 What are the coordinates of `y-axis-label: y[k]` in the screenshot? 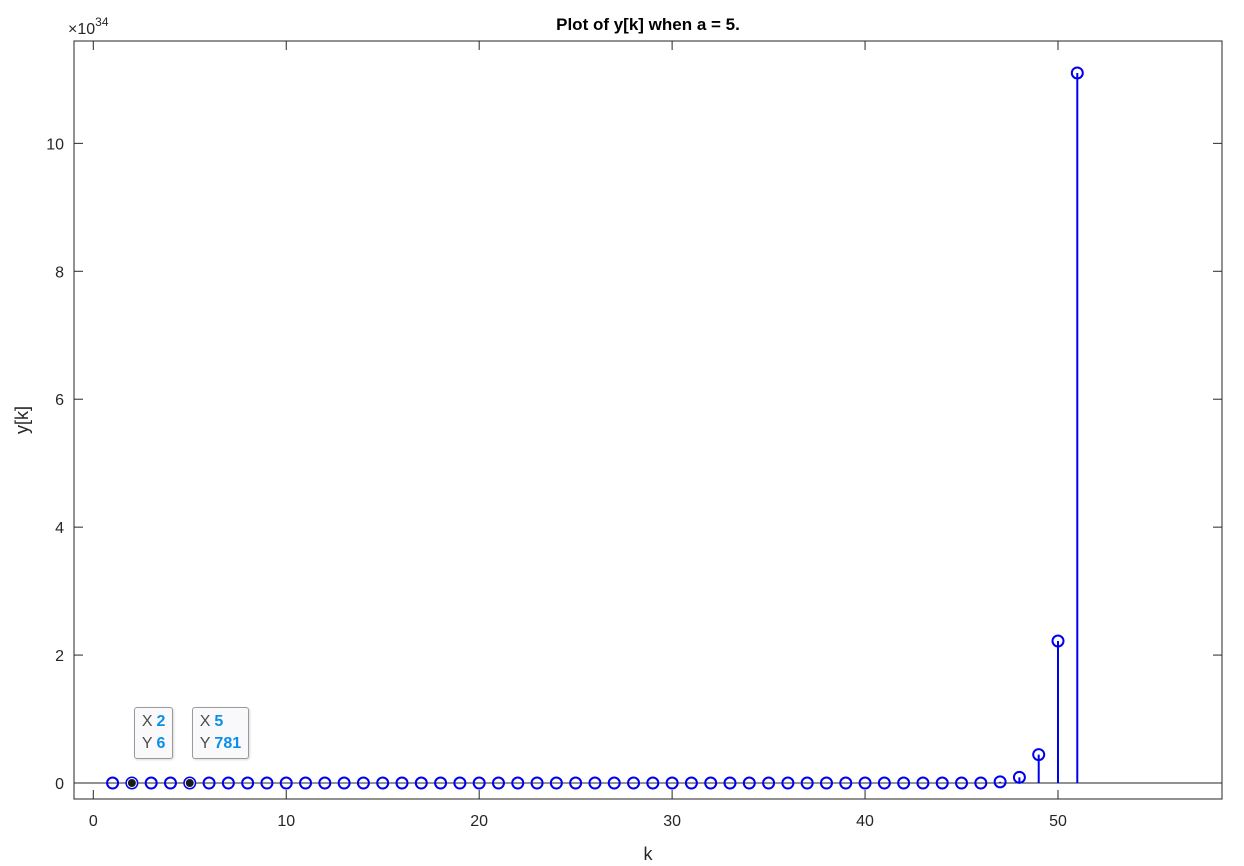 It's located at (22, 420).